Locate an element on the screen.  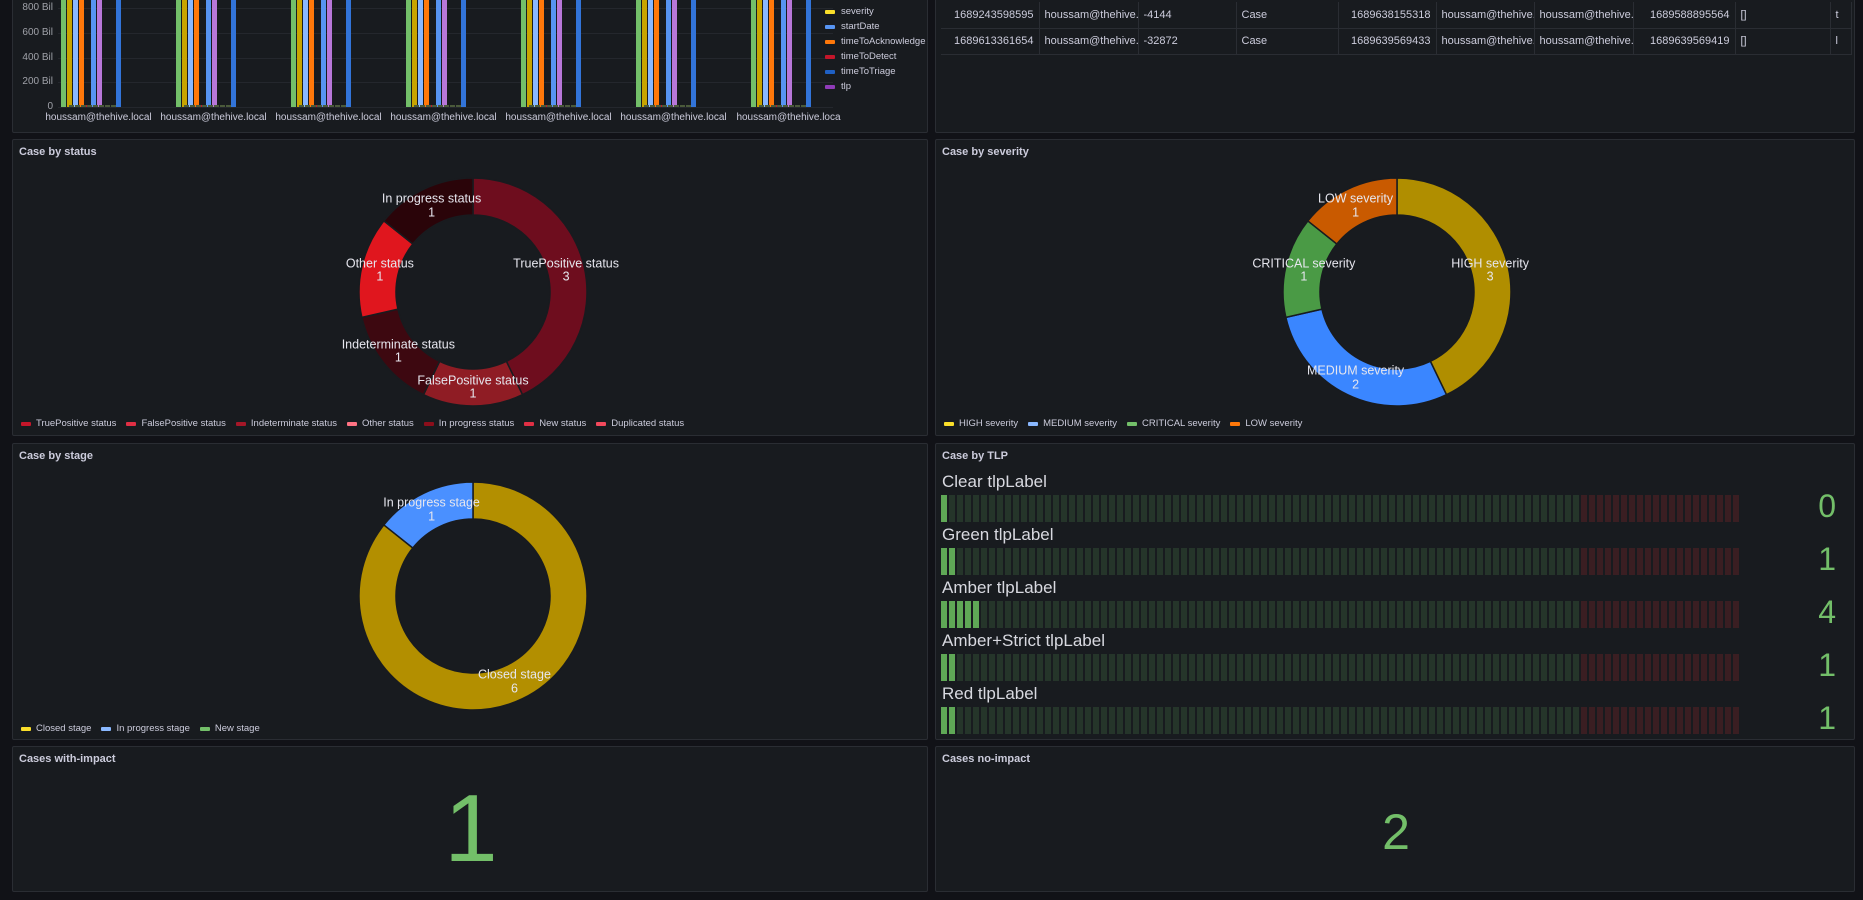
legend-item: LOW severity is located at coordinates (1266, 423).